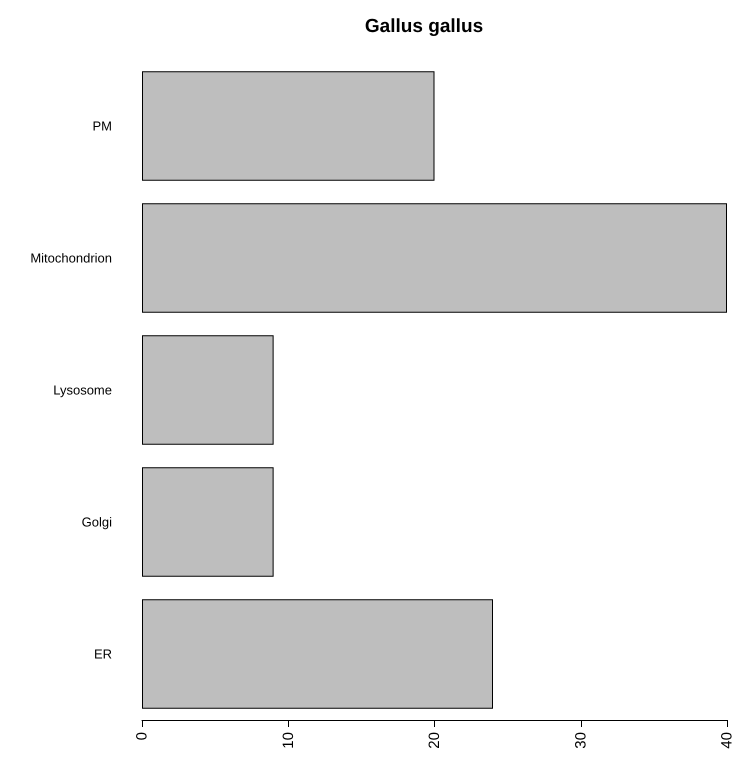  Describe the element at coordinates (82, 390) in the screenshot. I see `y-tick-label: Lysosome` at that location.